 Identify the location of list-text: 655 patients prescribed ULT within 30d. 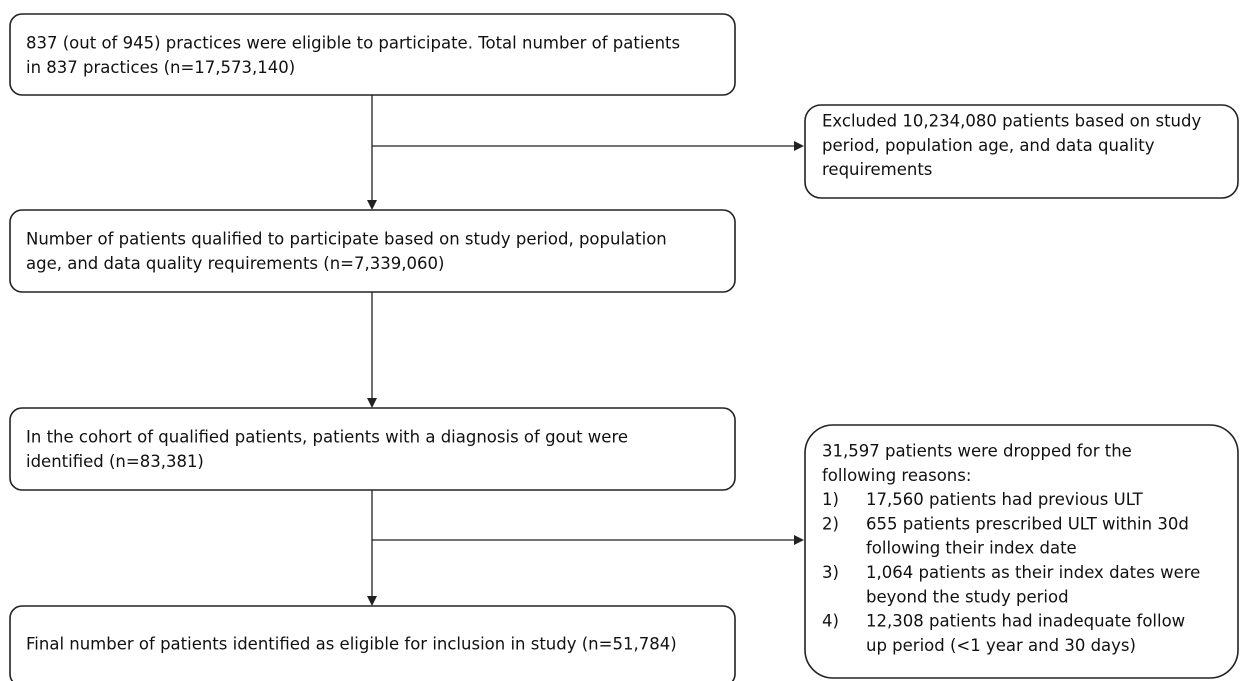
(1027, 523).